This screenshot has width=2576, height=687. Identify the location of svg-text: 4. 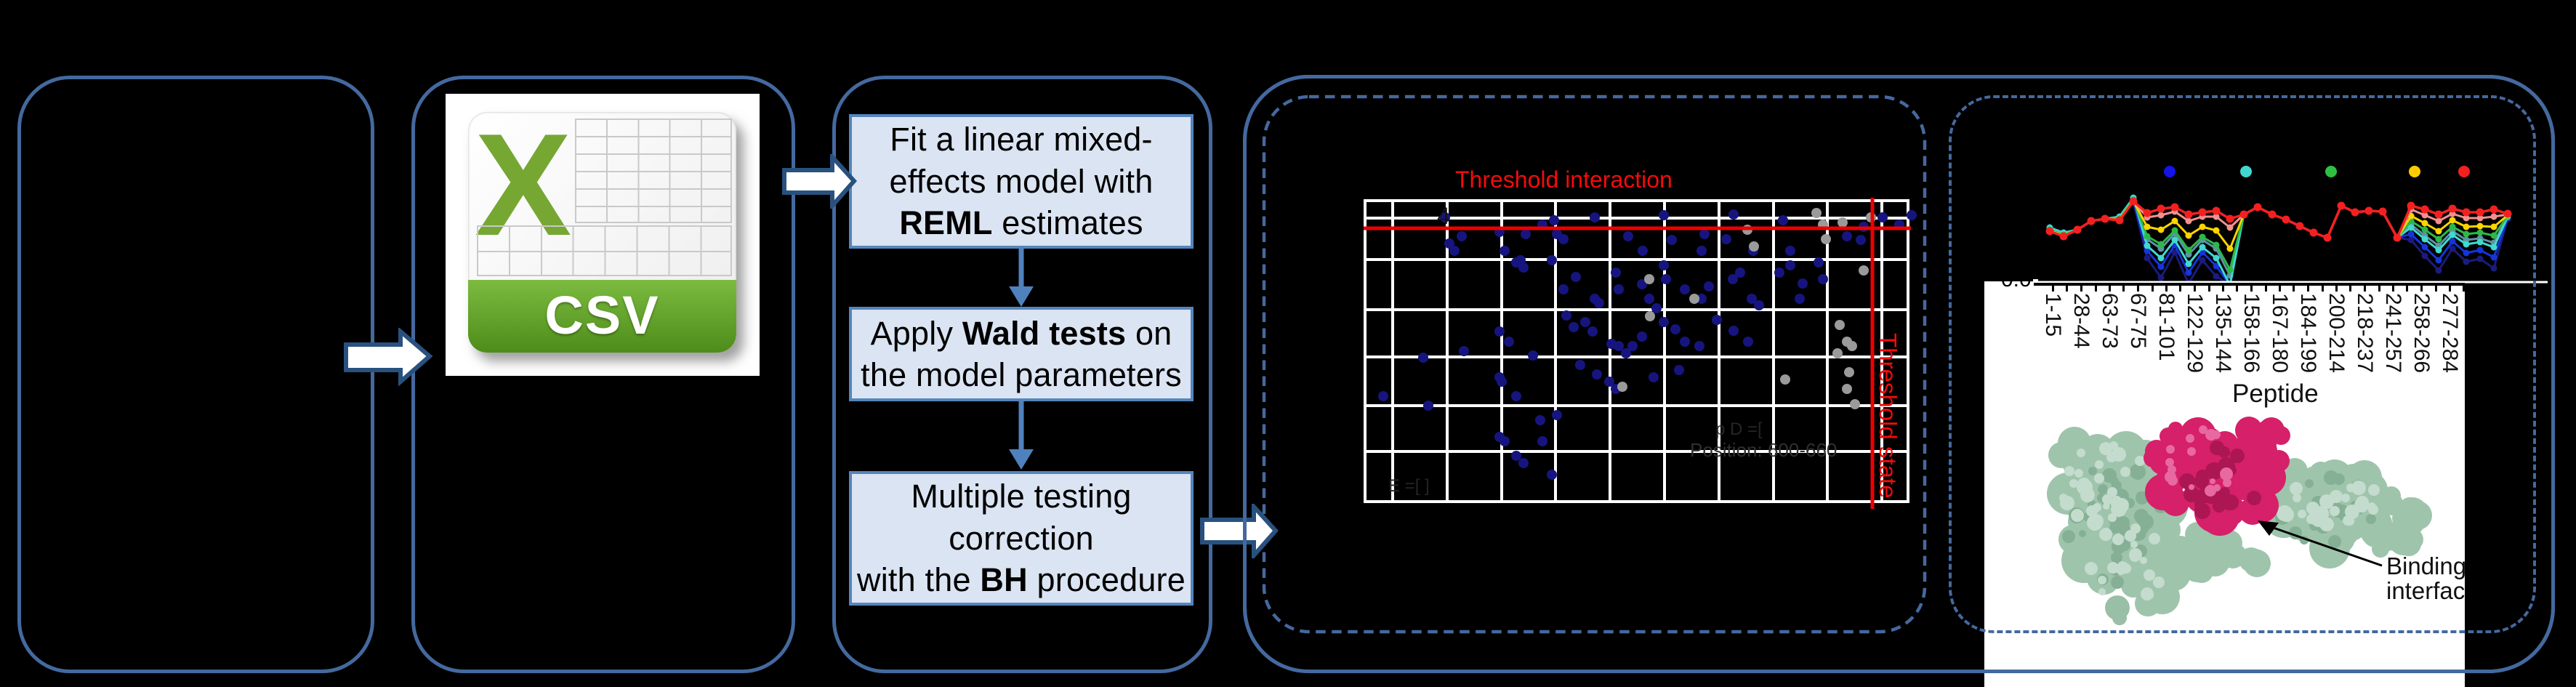
(1443, 216).